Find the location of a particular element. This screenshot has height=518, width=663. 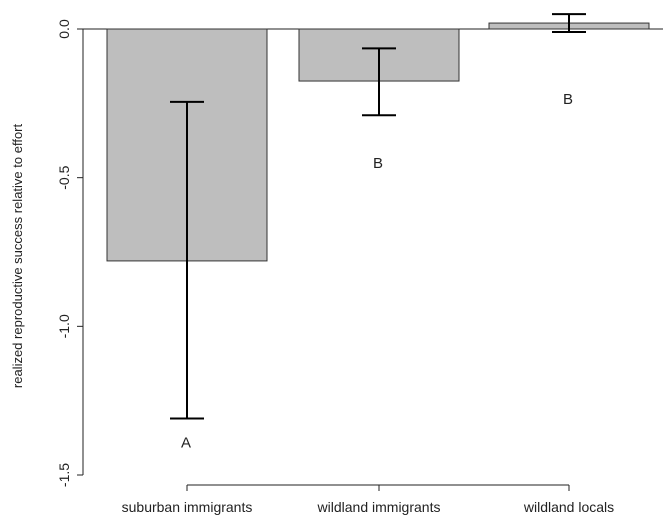

y-tick-label: -0.5 is located at coordinates (64, 177).